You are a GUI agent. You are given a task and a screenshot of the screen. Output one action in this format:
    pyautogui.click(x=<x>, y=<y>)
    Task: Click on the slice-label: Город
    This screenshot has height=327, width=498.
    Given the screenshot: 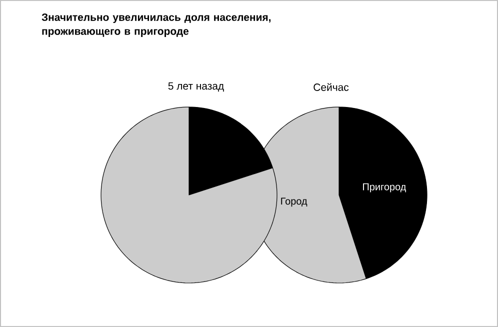 What is the action you would take?
    pyautogui.click(x=294, y=202)
    